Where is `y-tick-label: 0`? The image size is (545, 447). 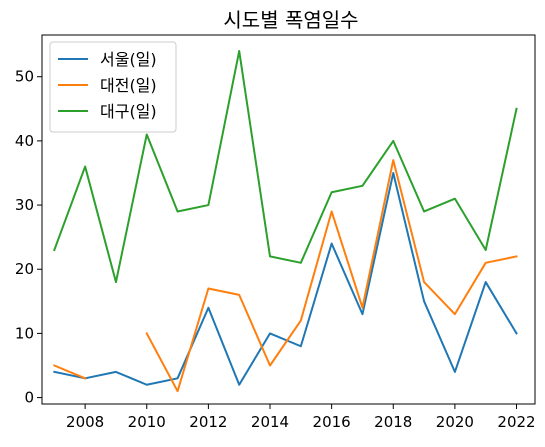
y-tick-label: 0 is located at coordinates (29, 398).